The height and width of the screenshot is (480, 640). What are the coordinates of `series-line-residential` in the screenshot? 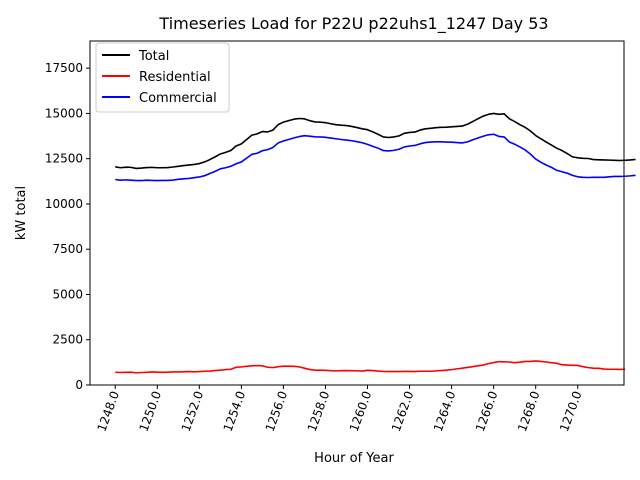 It's located at (370, 367).